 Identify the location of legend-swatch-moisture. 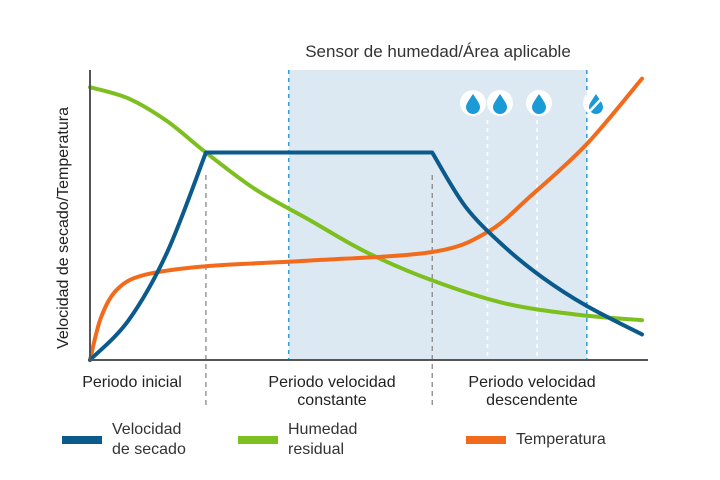
(258, 440).